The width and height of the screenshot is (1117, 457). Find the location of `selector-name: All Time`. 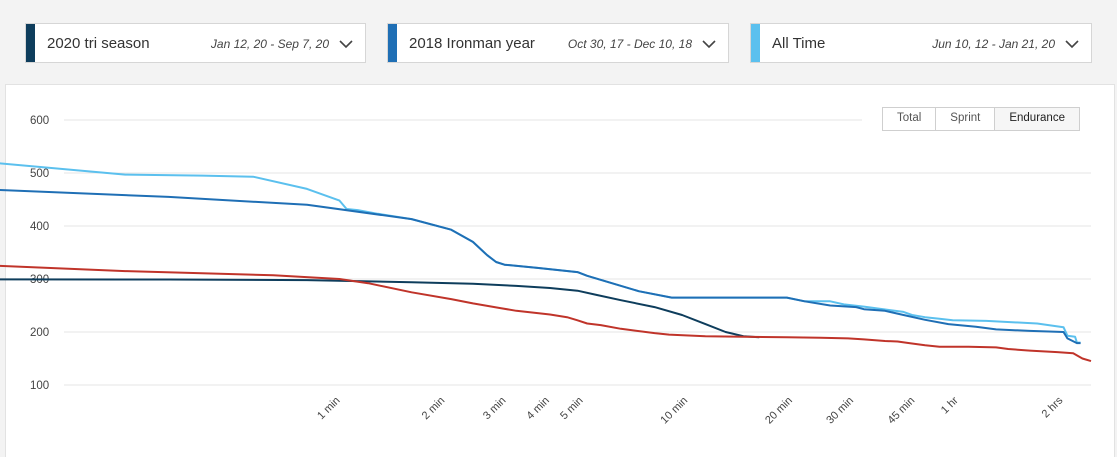

selector-name: All Time is located at coordinates (799, 43).